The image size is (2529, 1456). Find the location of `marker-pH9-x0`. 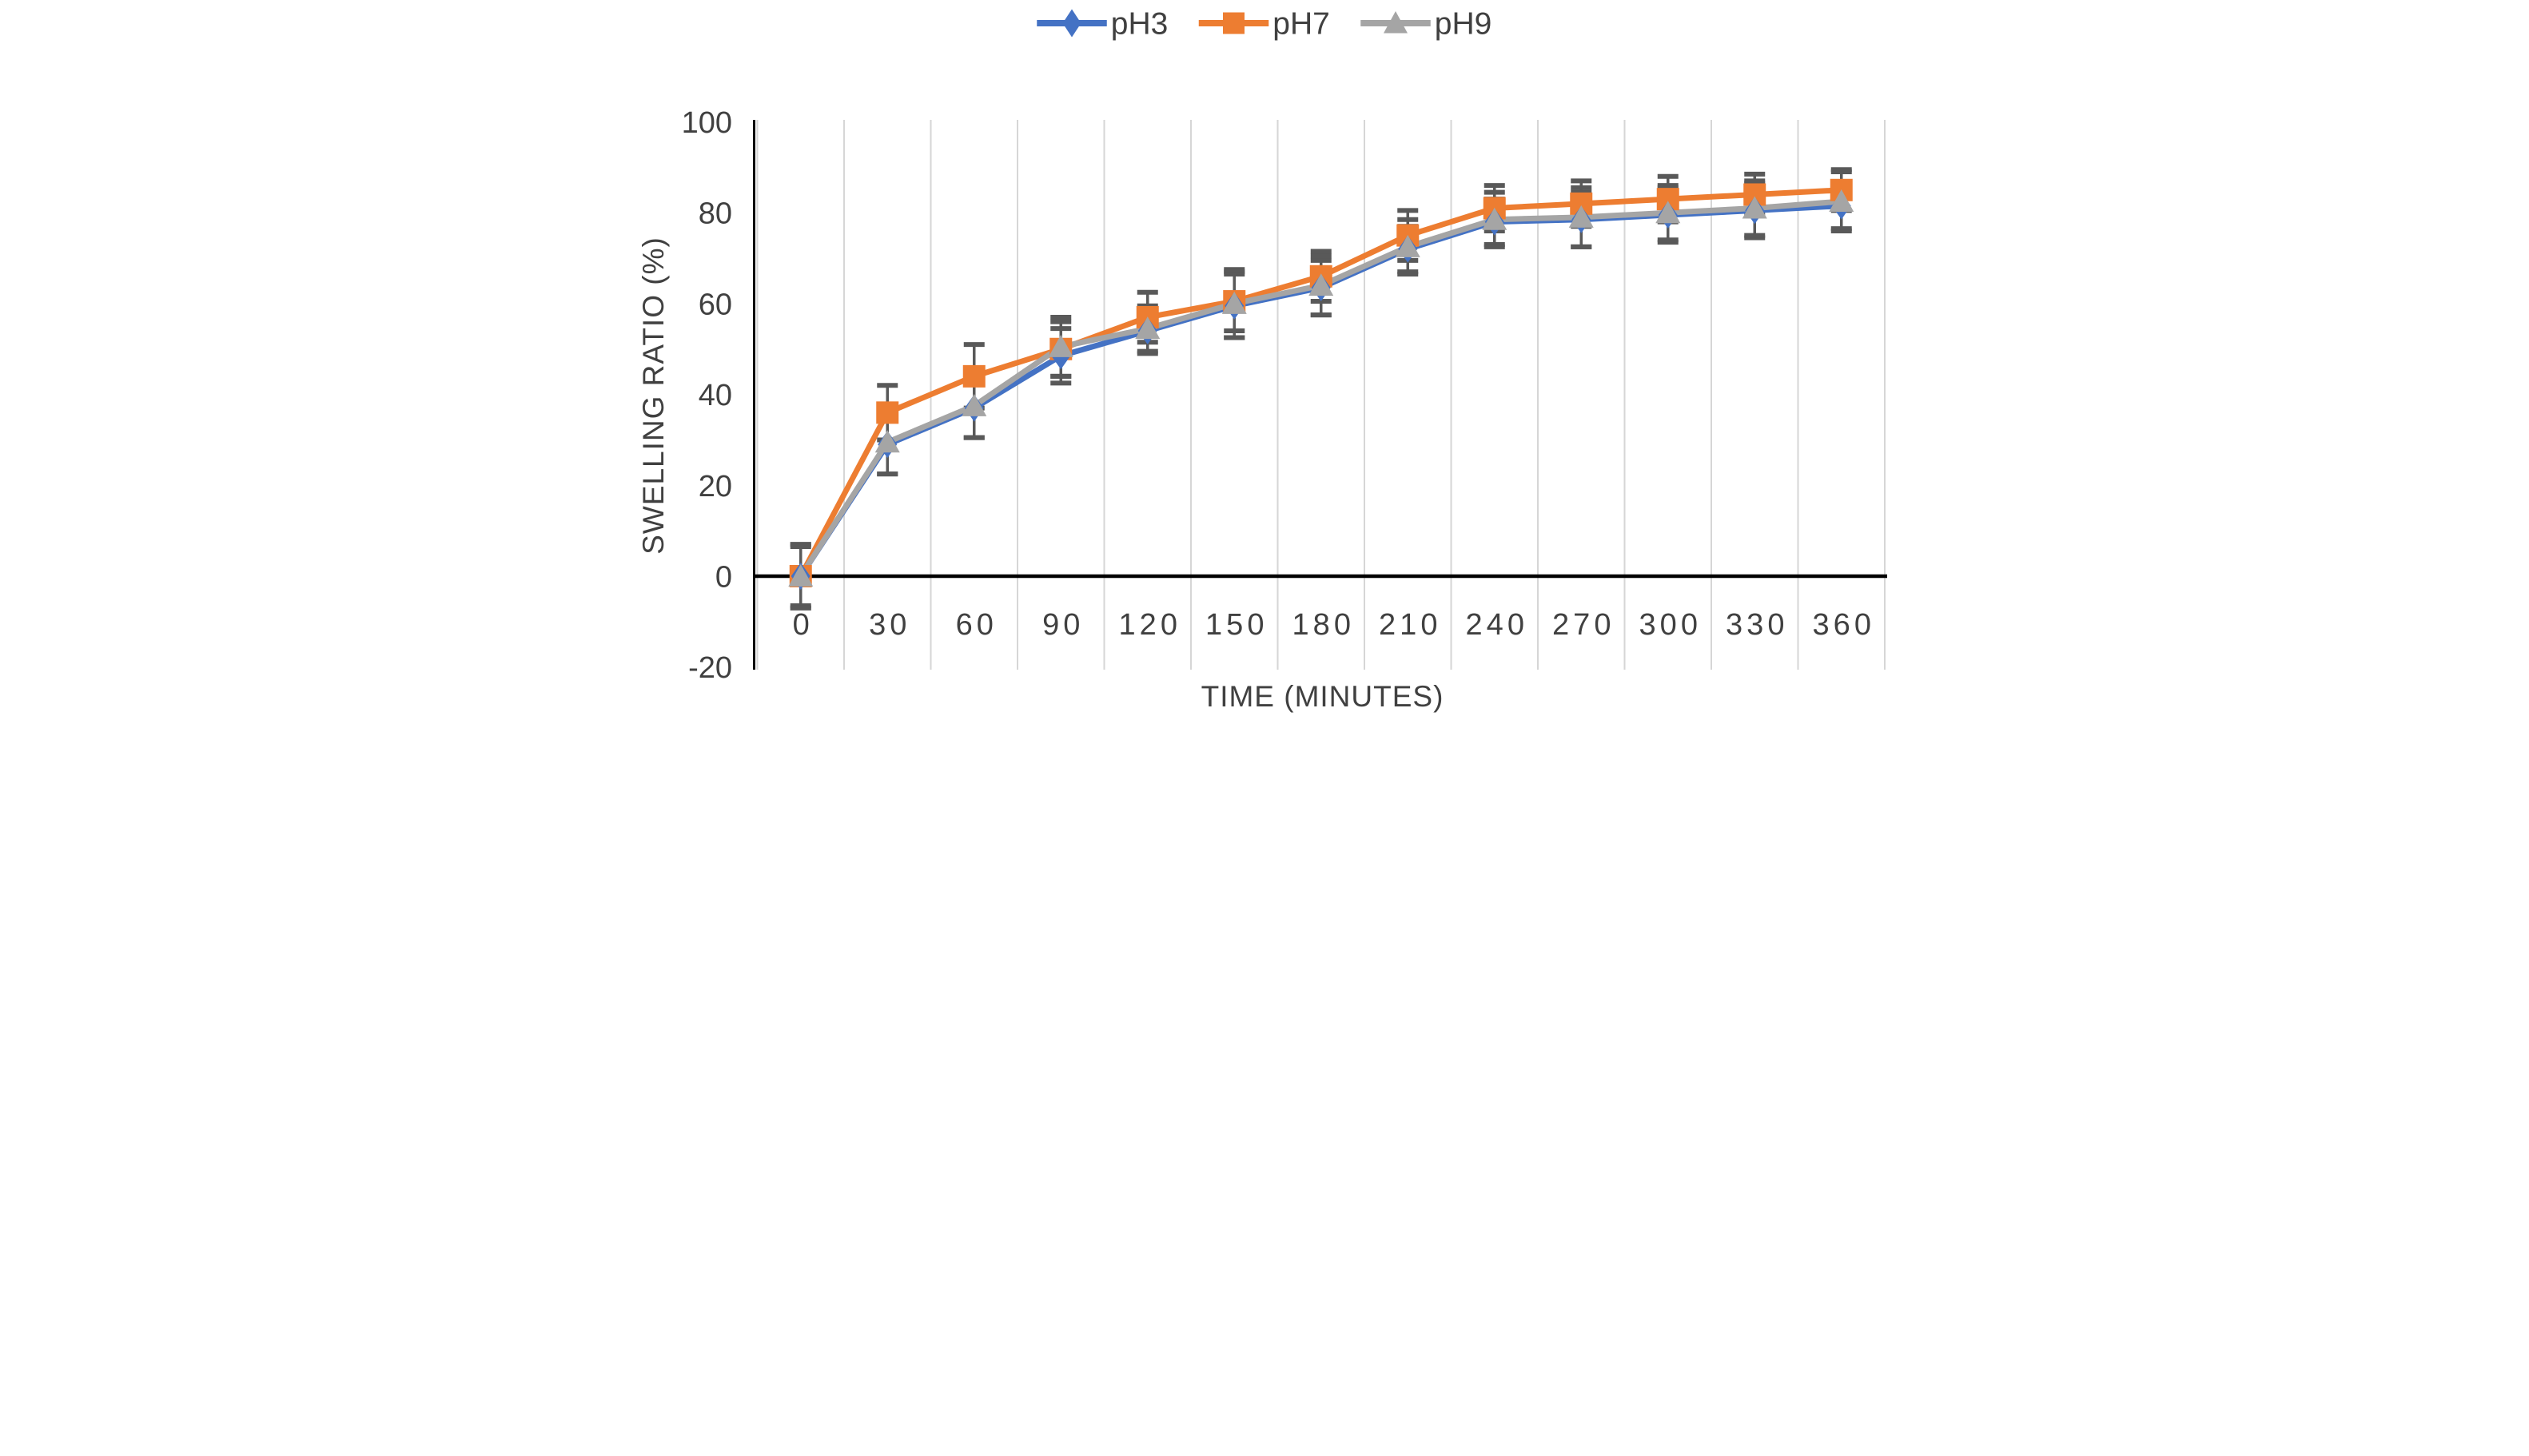

marker-pH9-x0 is located at coordinates (801, 575).